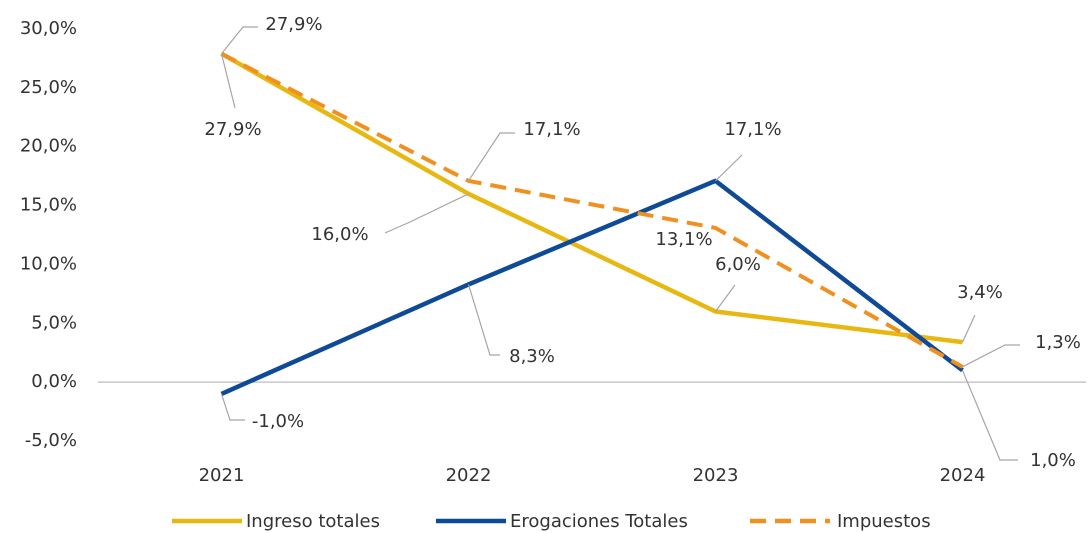 The width and height of the screenshot is (1091, 533). Describe the element at coordinates (54, 381) in the screenshot. I see `y-tick-label: 0,0%` at that location.